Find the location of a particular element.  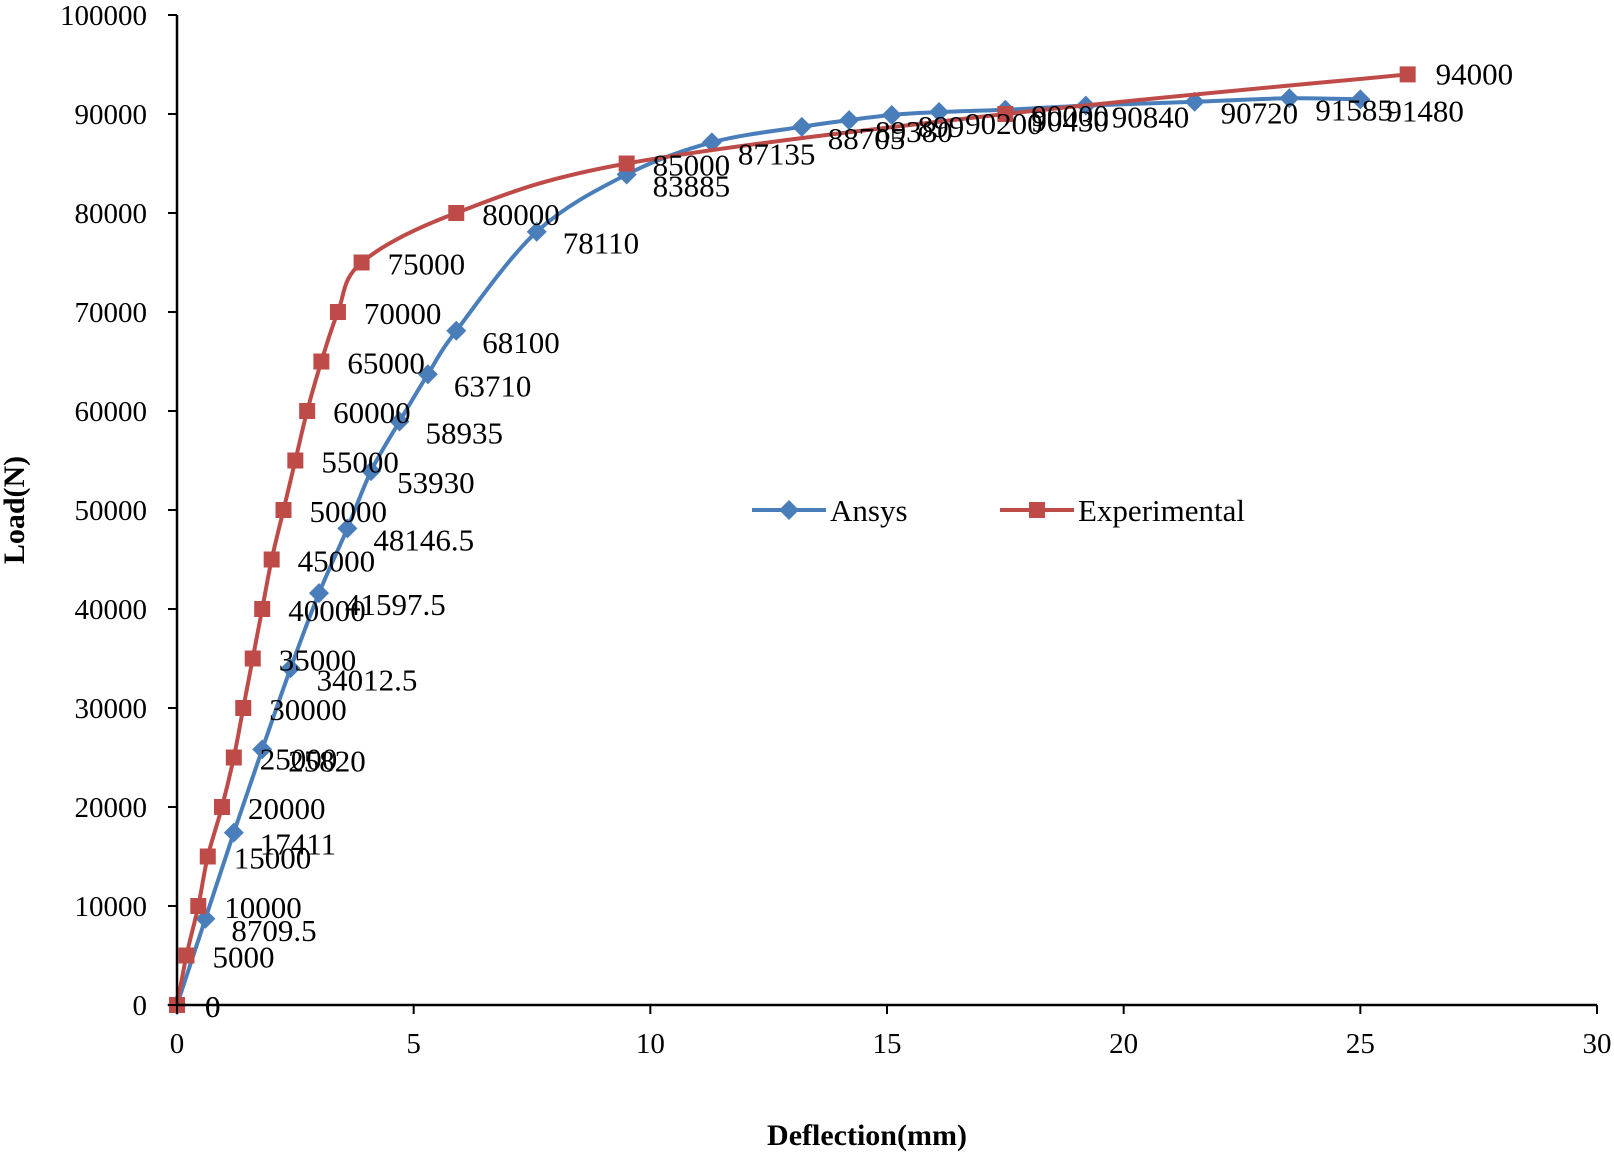

ansys-data-label: 41597.5 is located at coordinates (395, 604).